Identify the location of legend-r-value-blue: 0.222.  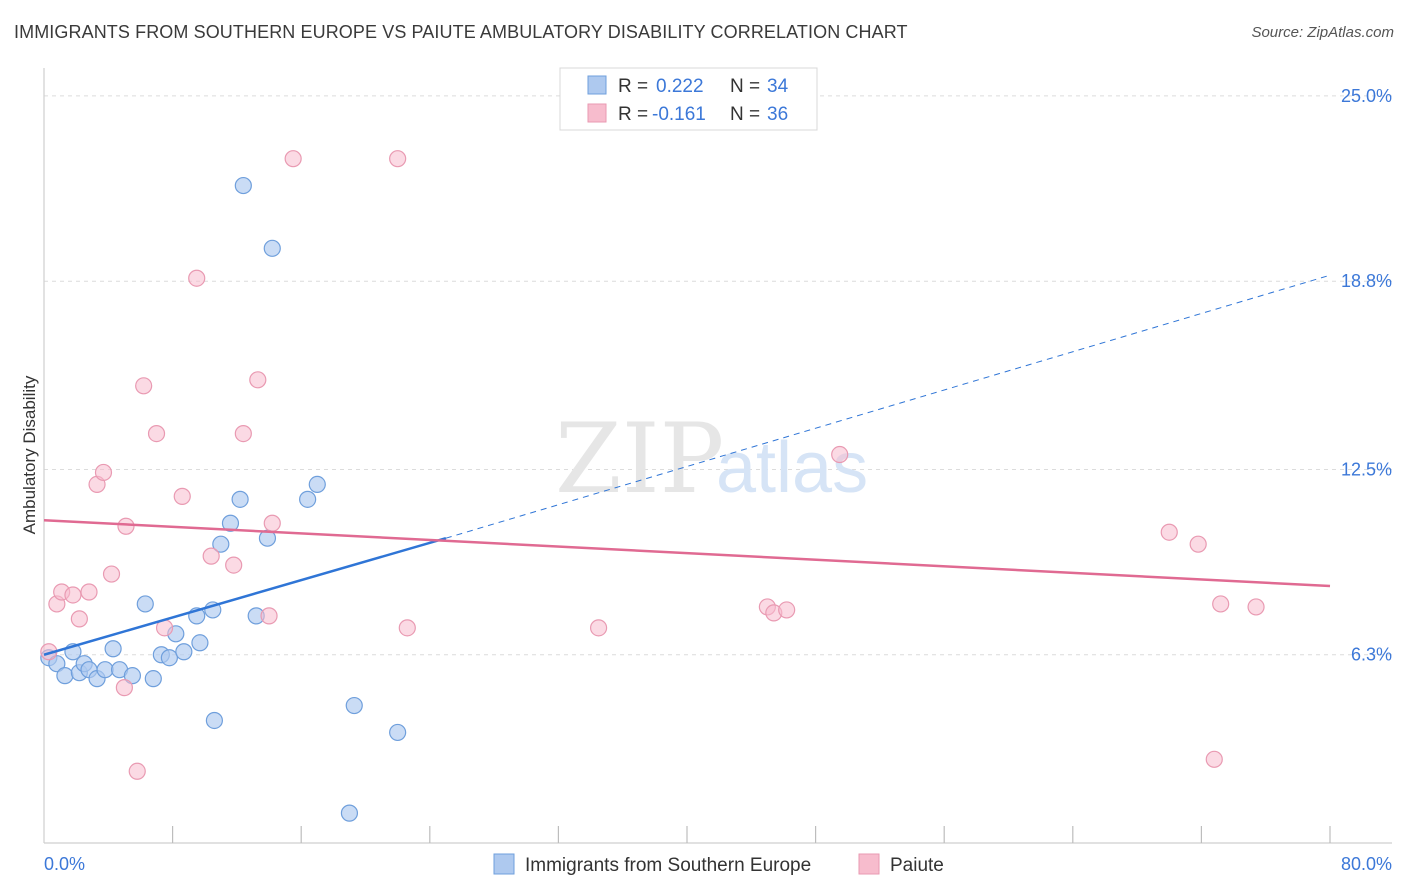
(680, 86).